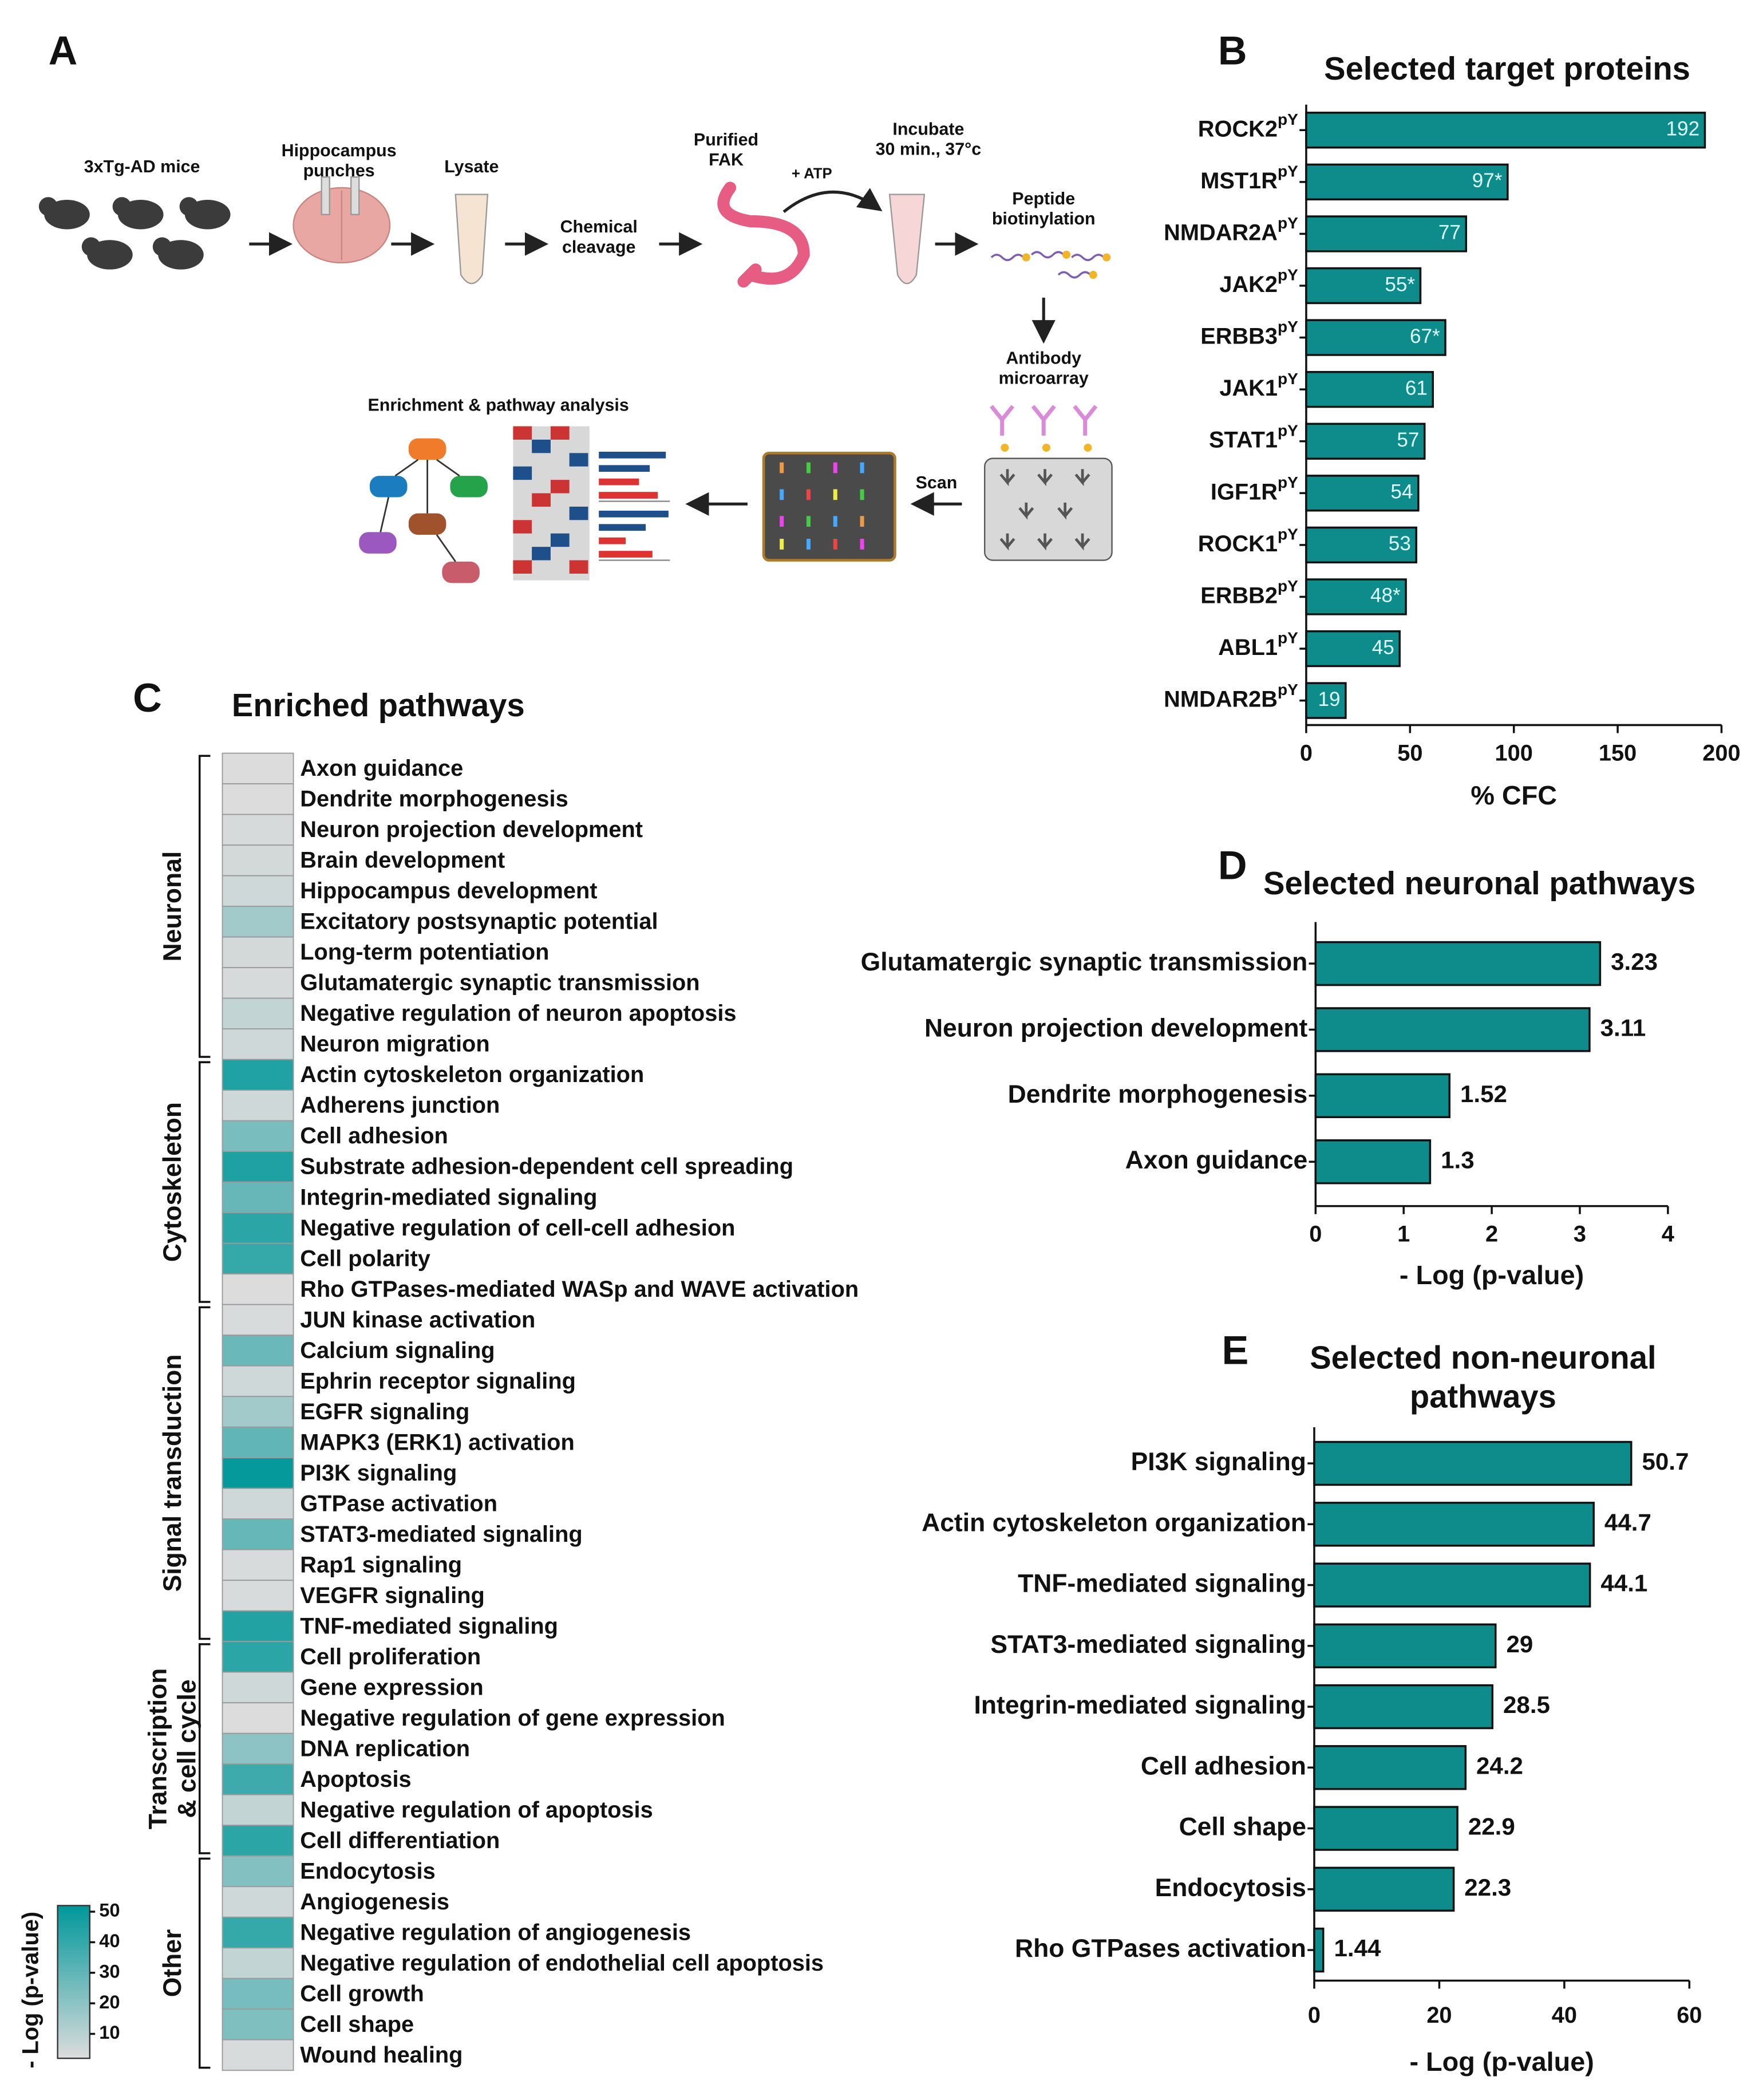 The height and width of the screenshot is (2100, 1755). What do you see at coordinates (1239, 595) in the screenshot?
I see `category: ERBB2` at bounding box center [1239, 595].